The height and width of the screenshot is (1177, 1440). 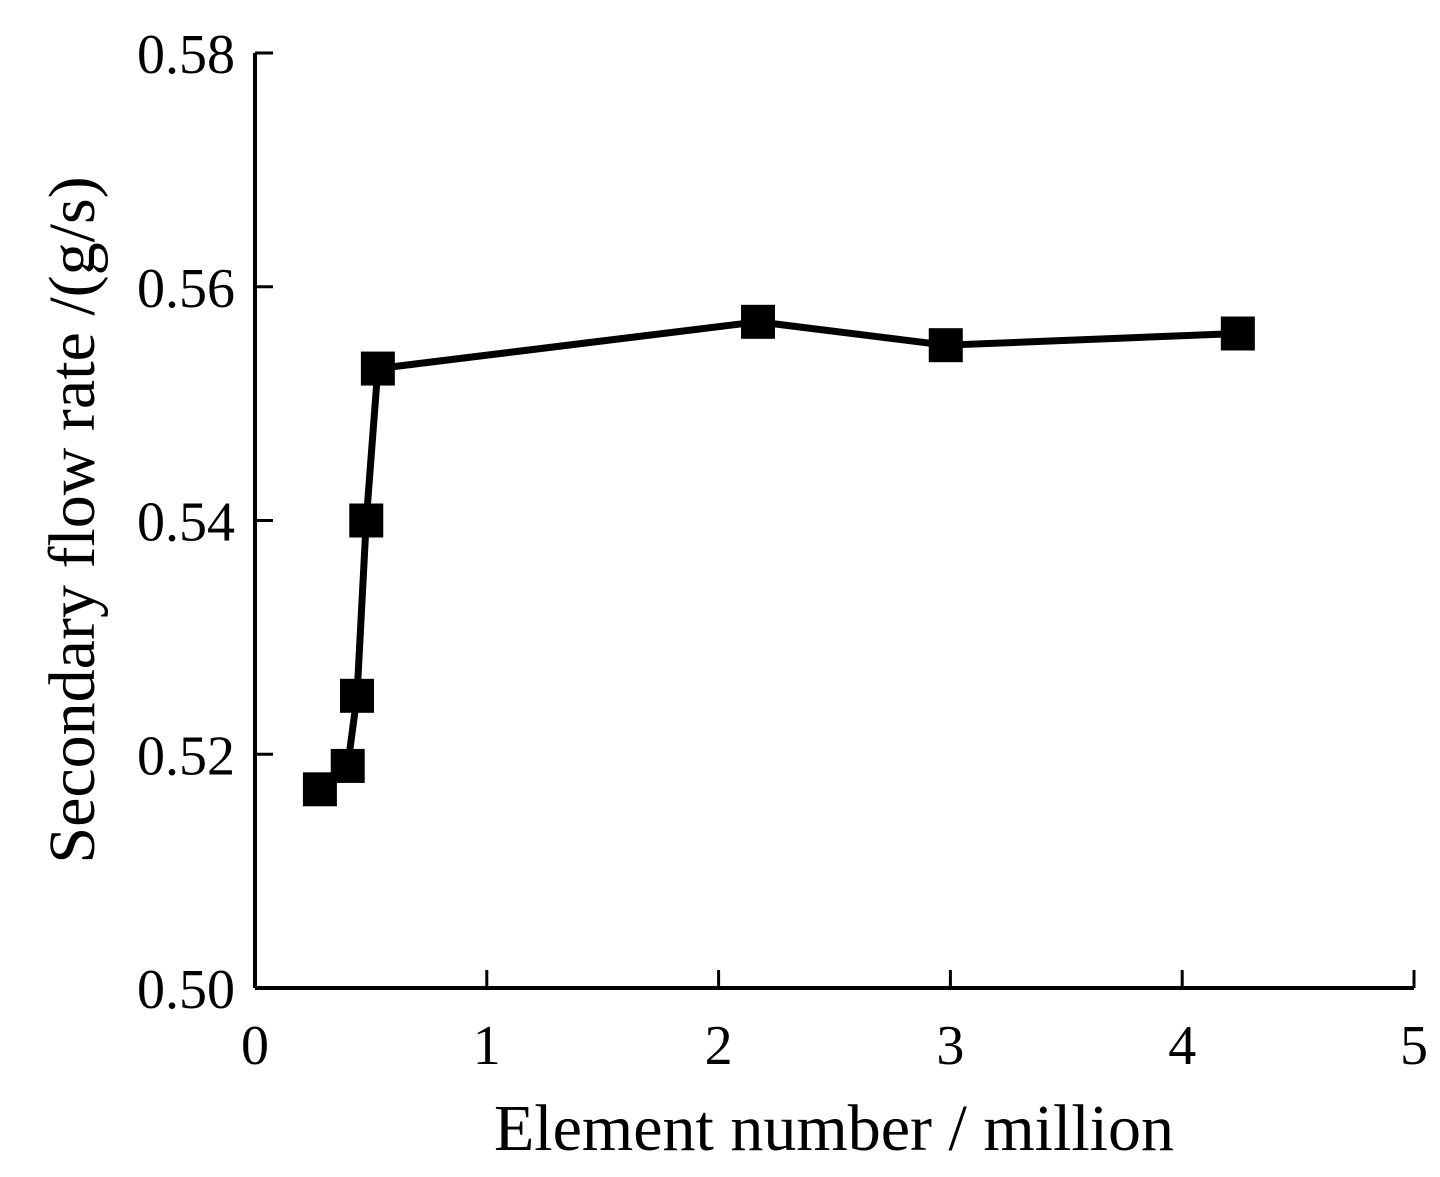 I want to click on x-tick-label: 2, so click(x=719, y=1046).